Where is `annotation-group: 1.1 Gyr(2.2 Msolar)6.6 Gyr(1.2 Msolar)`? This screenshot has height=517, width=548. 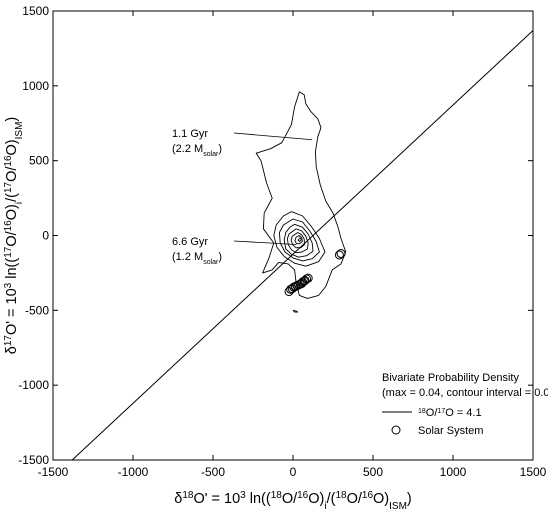 annotation-group: 1.1 Gyr(2.2 Msolar)6.6 Gyr(1.2 Msolar) is located at coordinates (242, 197).